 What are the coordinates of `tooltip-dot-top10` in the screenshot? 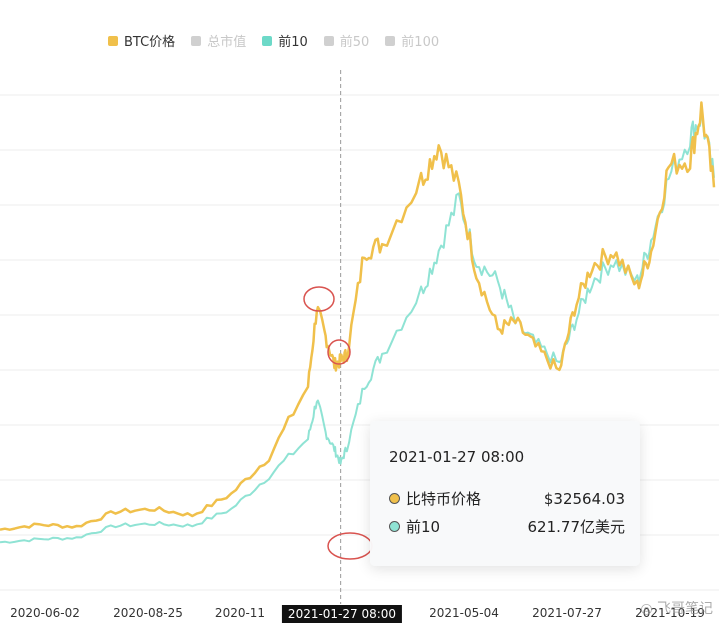 It's located at (394, 526).